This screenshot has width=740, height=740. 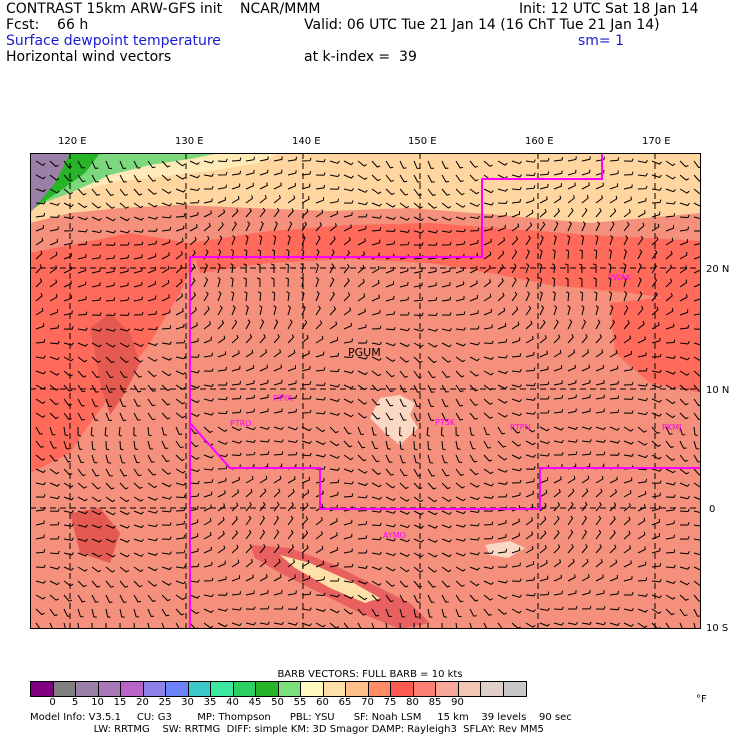 What do you see at coordinates (244, 689) in the screenshot?
I see `legend-swatch` at bounding box center [244, 689].